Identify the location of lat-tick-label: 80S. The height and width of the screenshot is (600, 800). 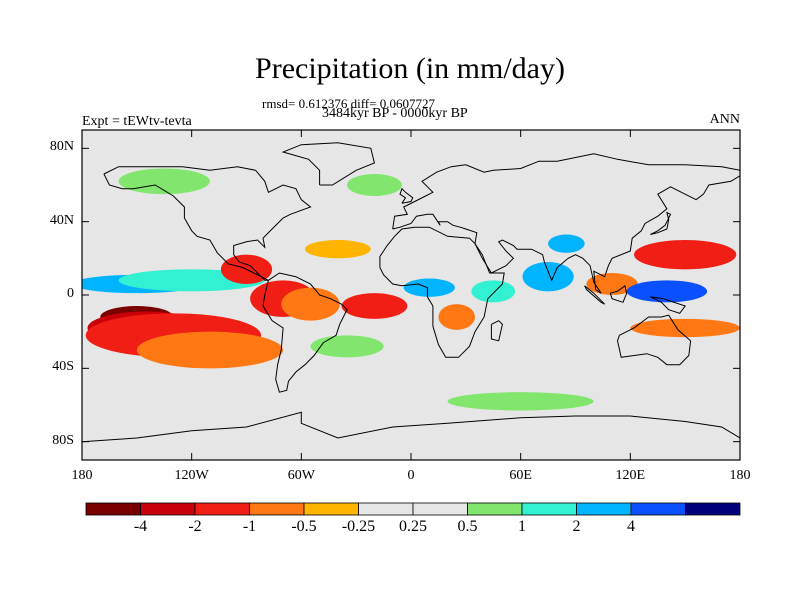
(63, 440).